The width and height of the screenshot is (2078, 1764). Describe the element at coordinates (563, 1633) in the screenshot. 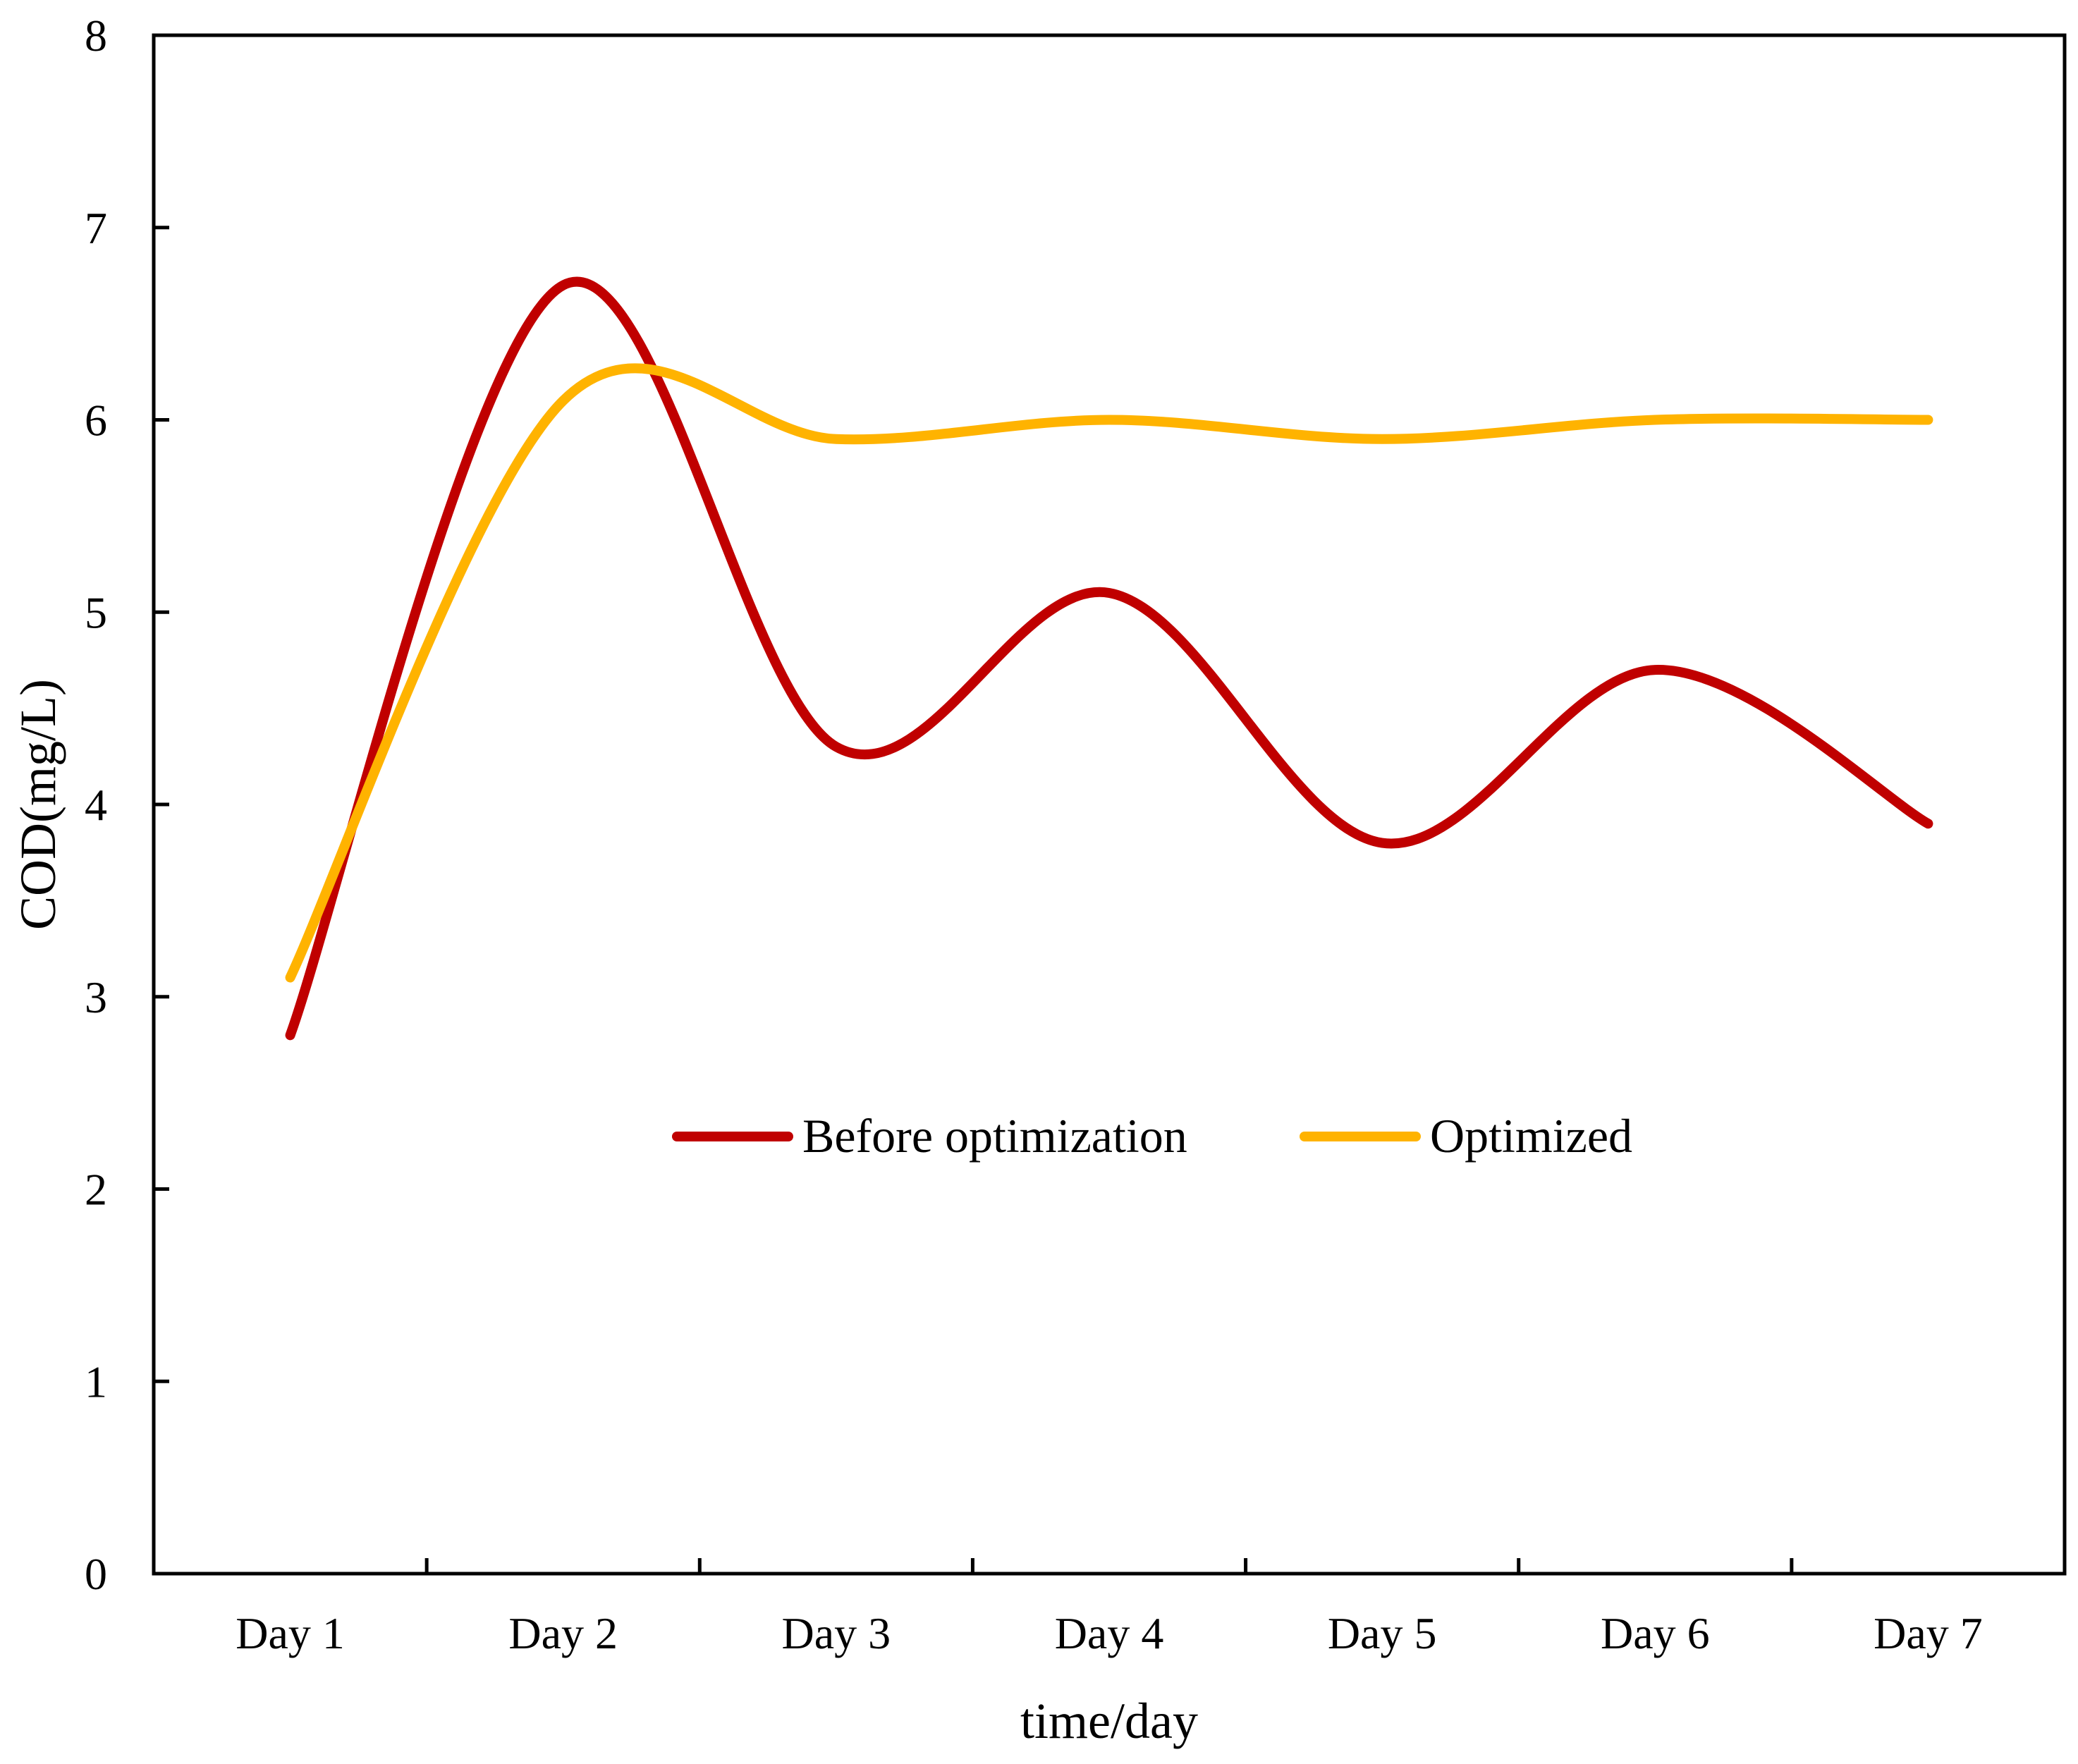

I see `x-tick-label-day-2: Day 2` at that location.